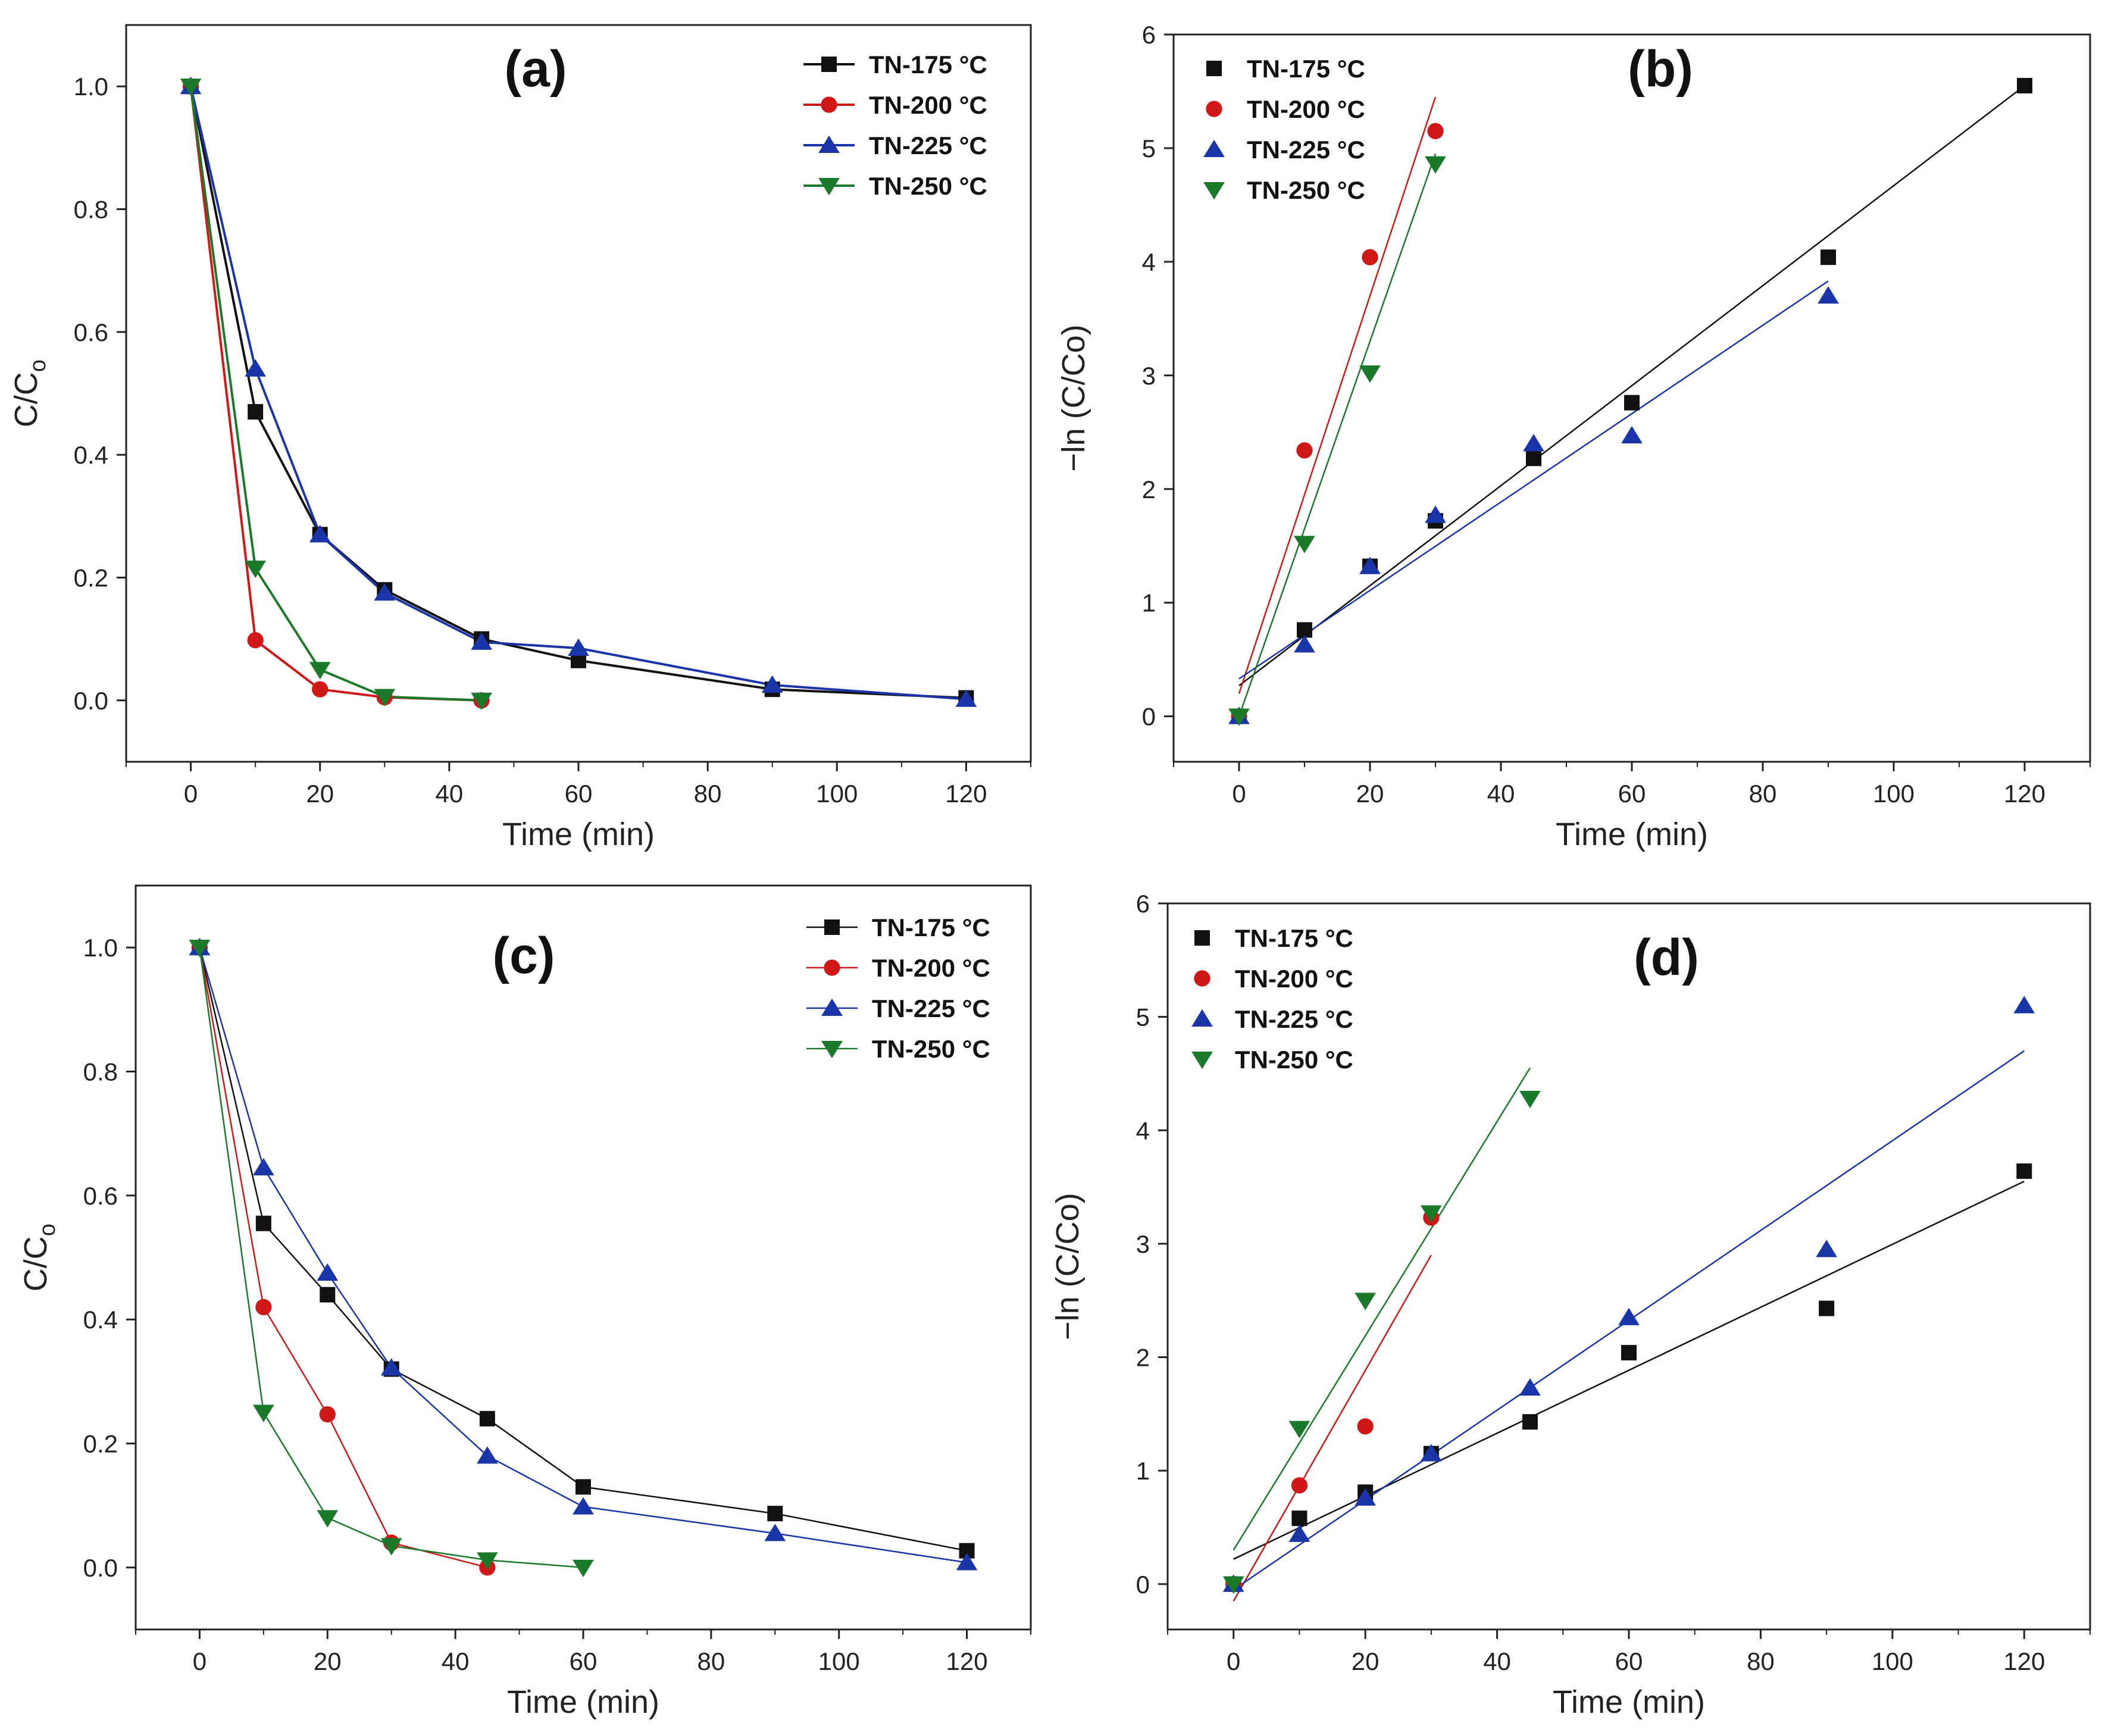 The image size is (2102, 1736). What do you see at coordinates (966, 794) in the screenshot?
I see `x-tick-label: 120` at bounding box center [966, 794].